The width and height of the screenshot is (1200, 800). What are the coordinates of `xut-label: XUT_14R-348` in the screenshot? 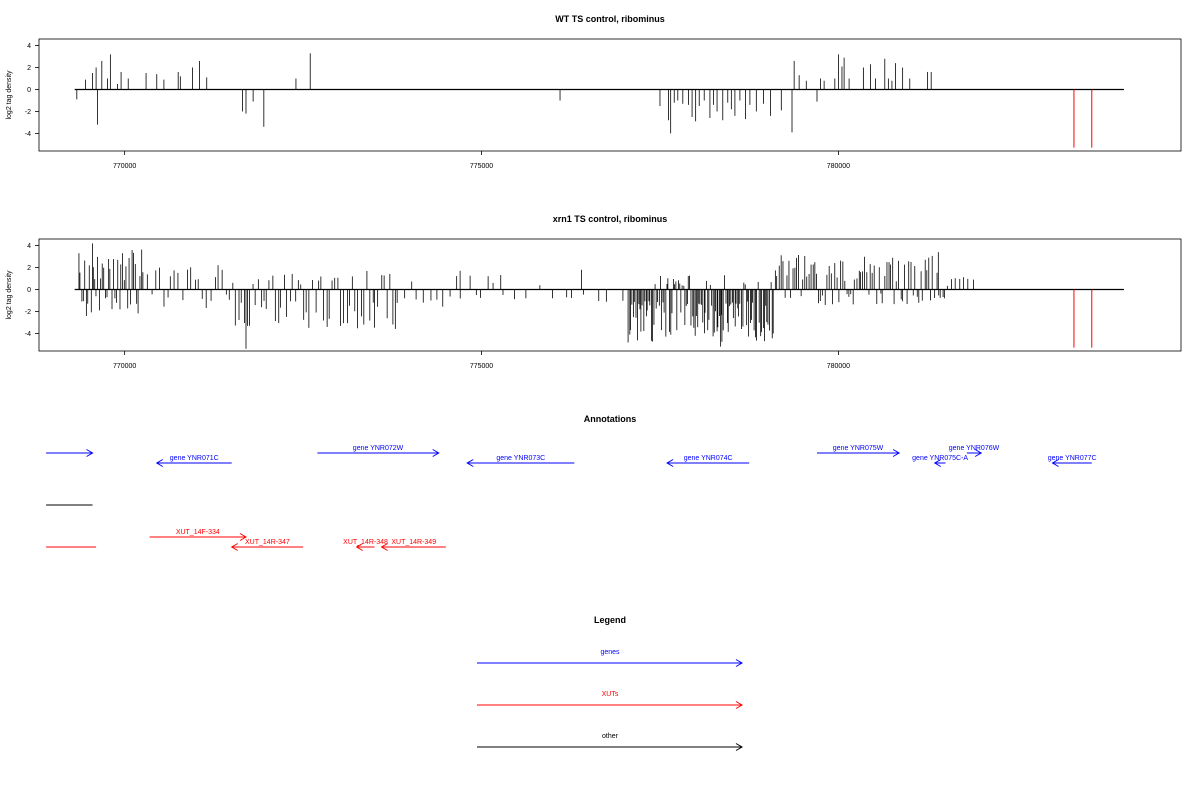 It's located at (365, 542).